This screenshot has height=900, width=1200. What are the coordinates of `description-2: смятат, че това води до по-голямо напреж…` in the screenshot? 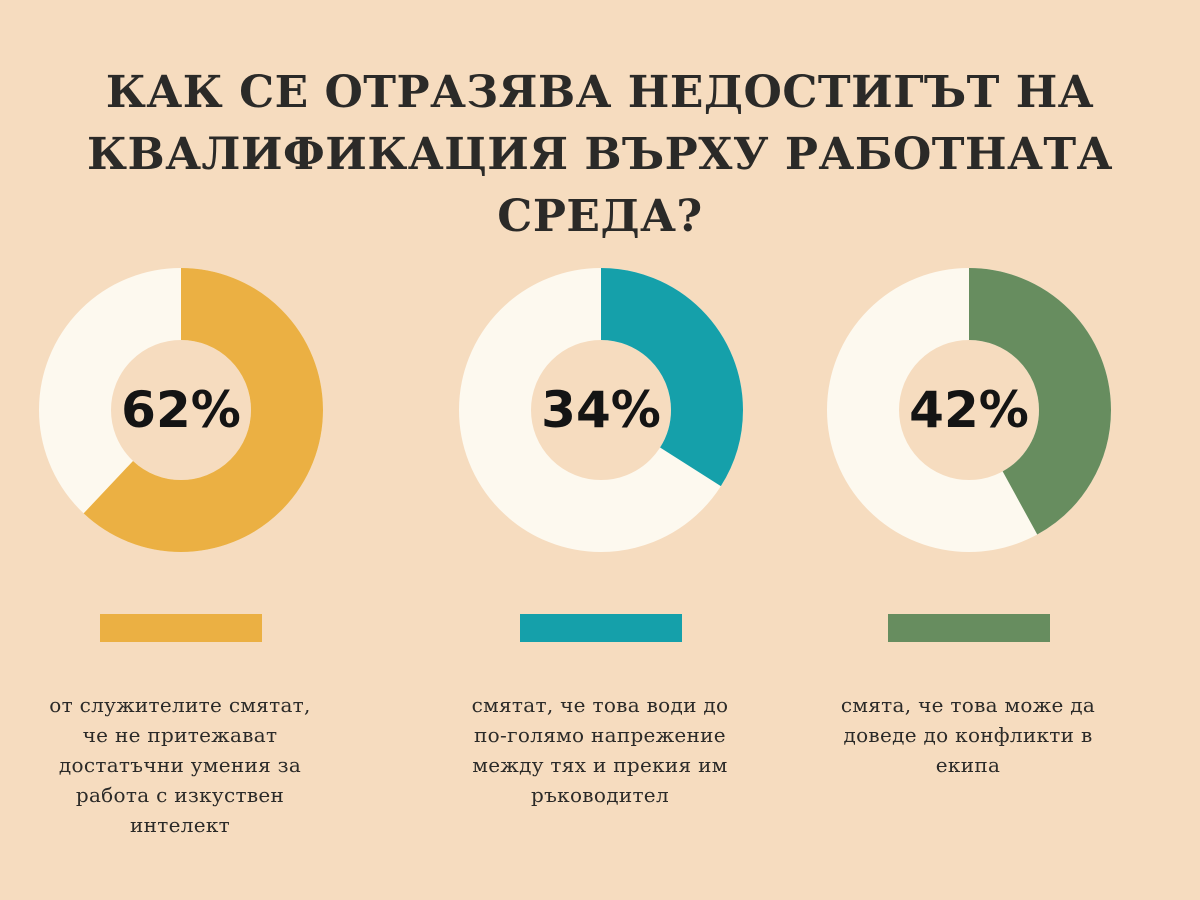 It's located at (600, 750).